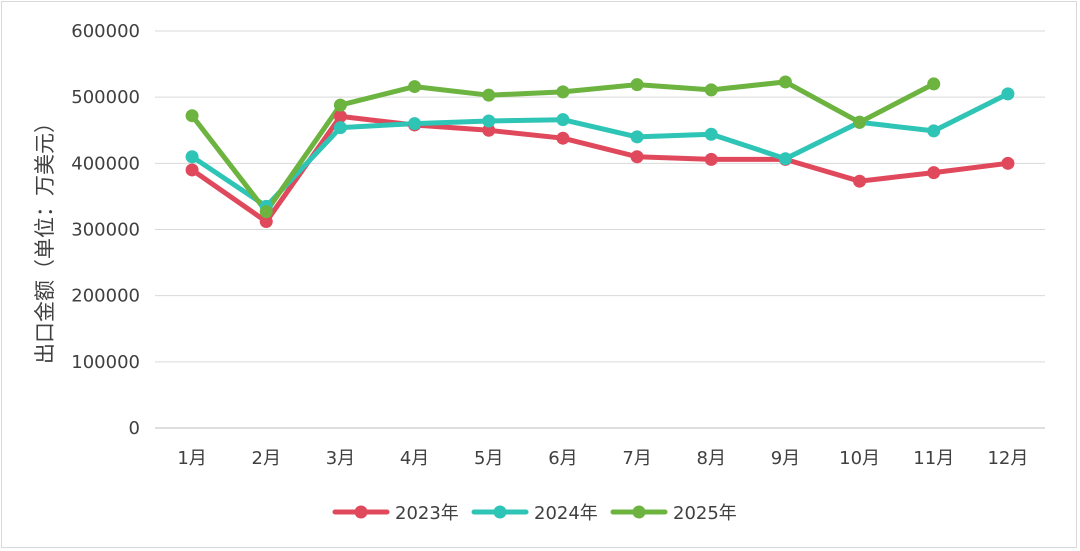 This screenshot has width=1080, height=551. I want to click on x-tick-label: 11月, so click(933, 458).